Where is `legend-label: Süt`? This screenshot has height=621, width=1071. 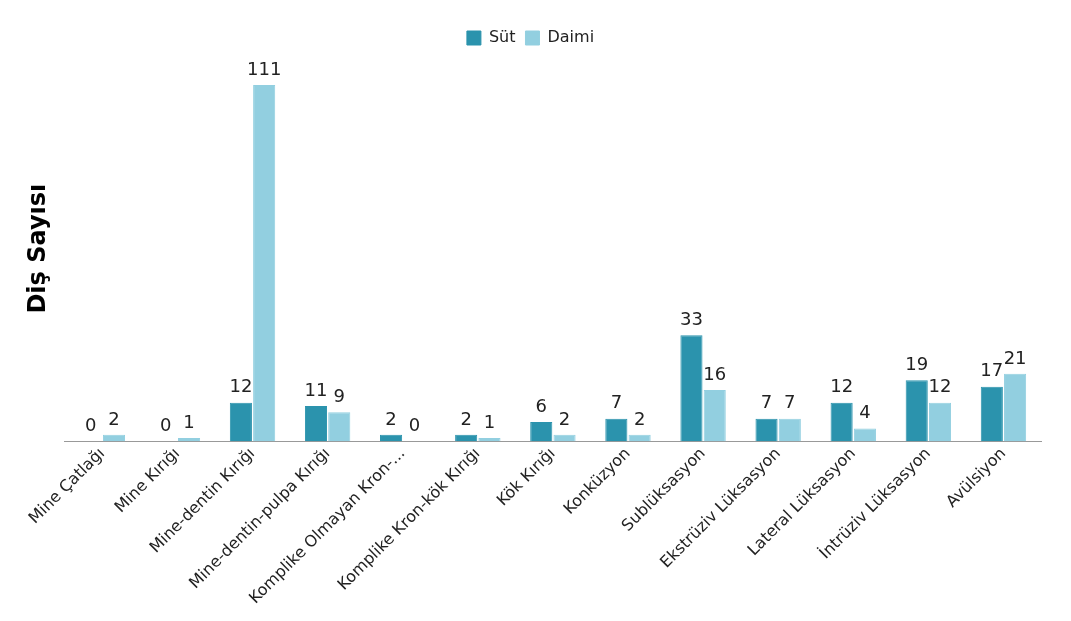
legend-label: Süt is located at coordinates (502, 37).